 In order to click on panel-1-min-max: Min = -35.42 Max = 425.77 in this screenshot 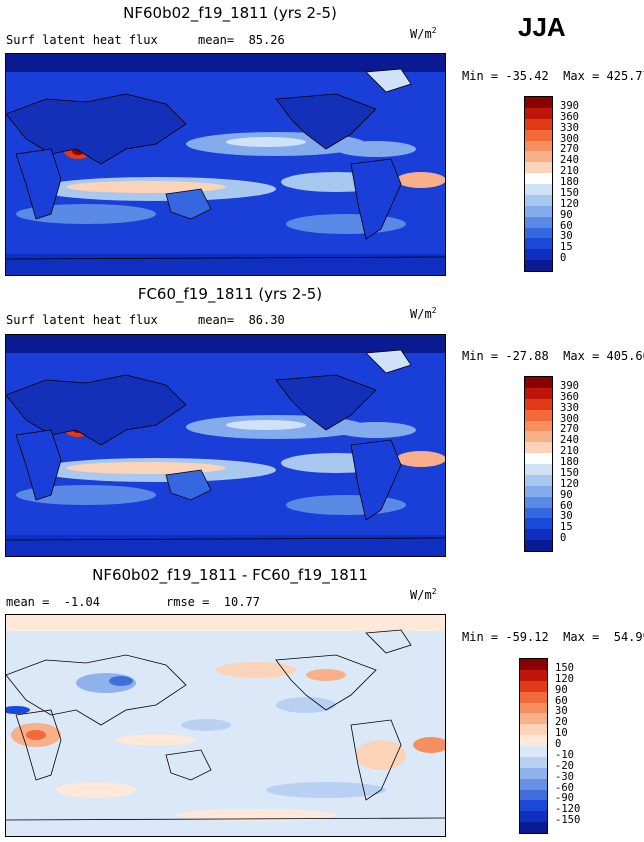, I will do `click(553, 76)`.